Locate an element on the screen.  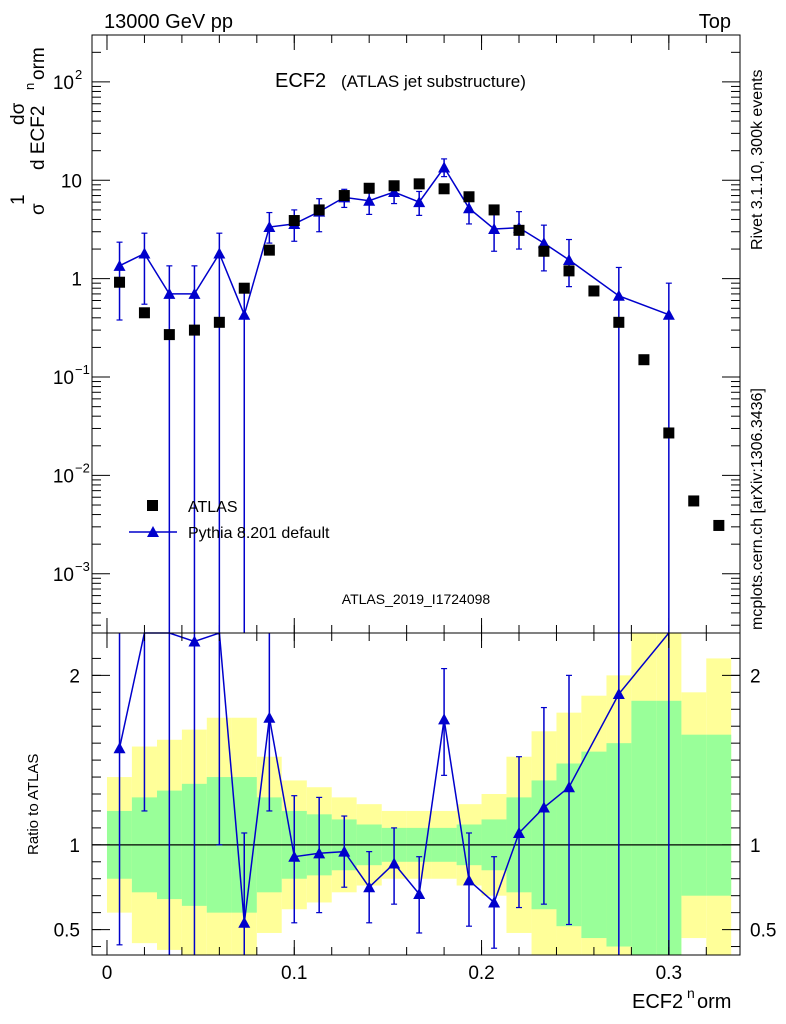
ratio-xtick-label: 0.2 is located at coordinates (481, 973).